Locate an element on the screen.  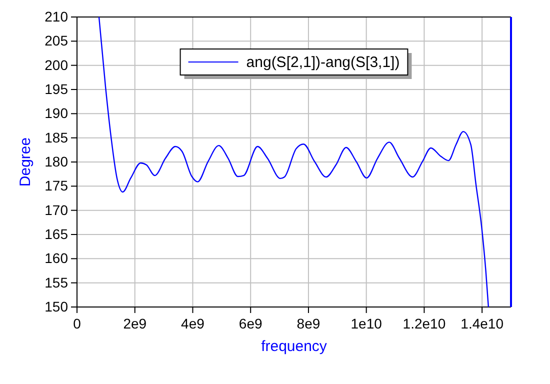
y-tick-label: 210 is located at coordinates (56, 16).